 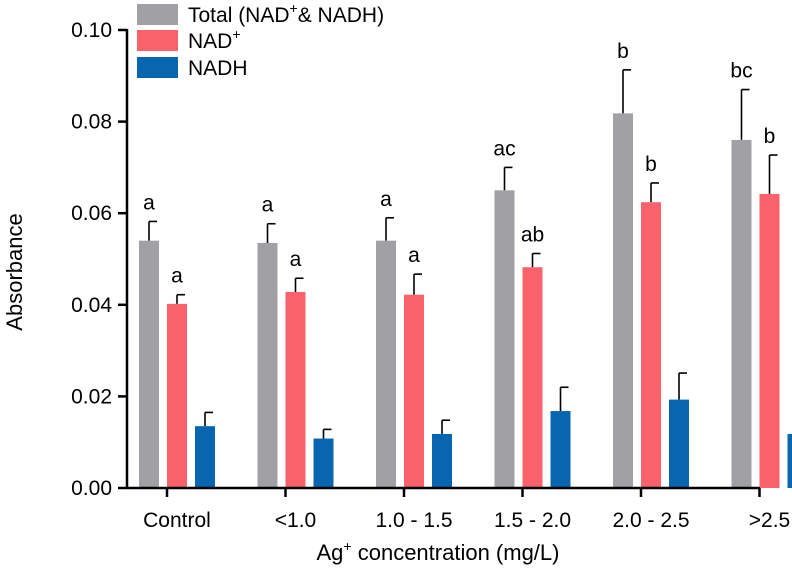 I want to click on x-tick-label: 1.0 - 1.5, so click(x=413, y=520).